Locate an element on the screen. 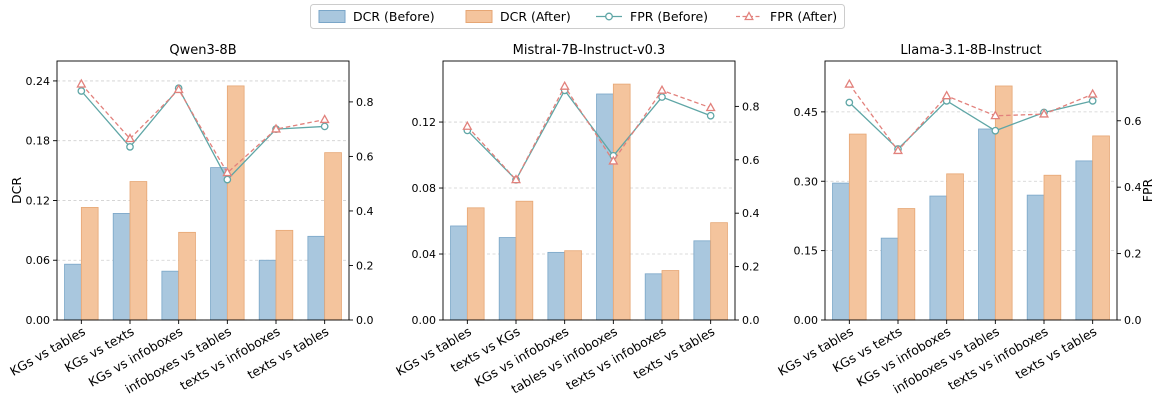  y-tick-label: 0.12 is located at coordinates (424, 122).